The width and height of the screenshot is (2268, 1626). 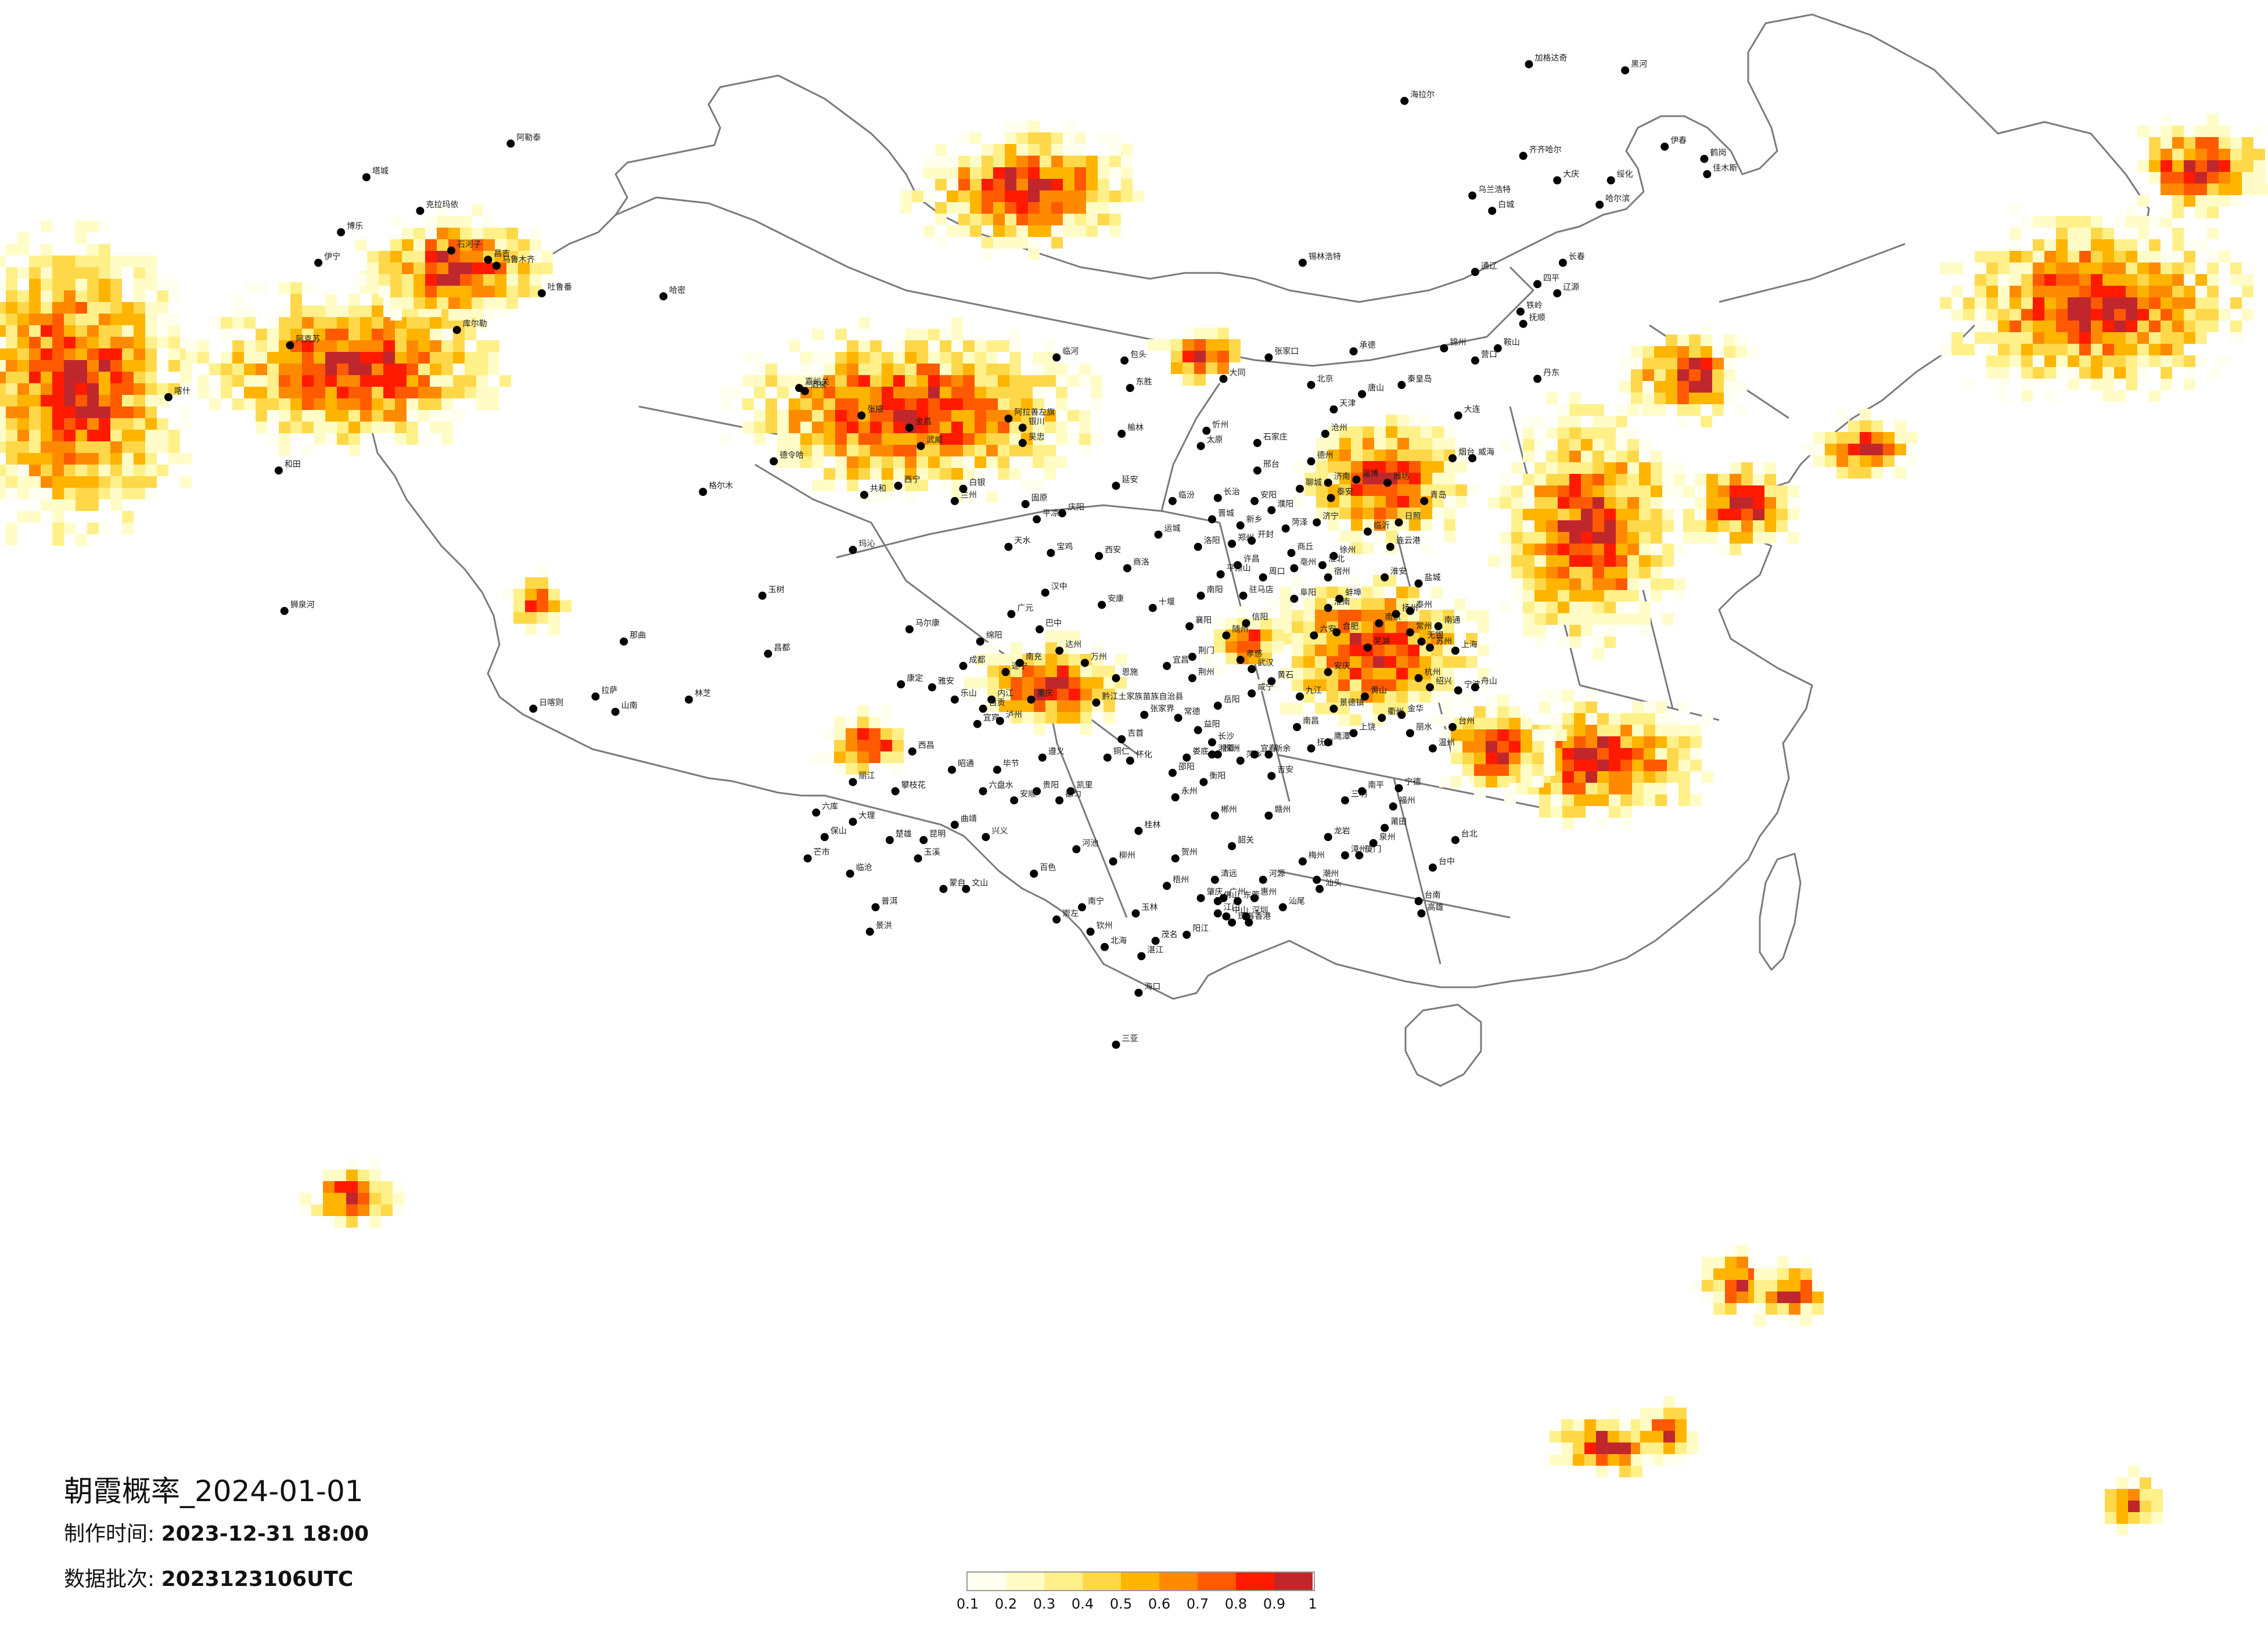 I want to click on legend-swatch, so click(x=1255, y=1581).